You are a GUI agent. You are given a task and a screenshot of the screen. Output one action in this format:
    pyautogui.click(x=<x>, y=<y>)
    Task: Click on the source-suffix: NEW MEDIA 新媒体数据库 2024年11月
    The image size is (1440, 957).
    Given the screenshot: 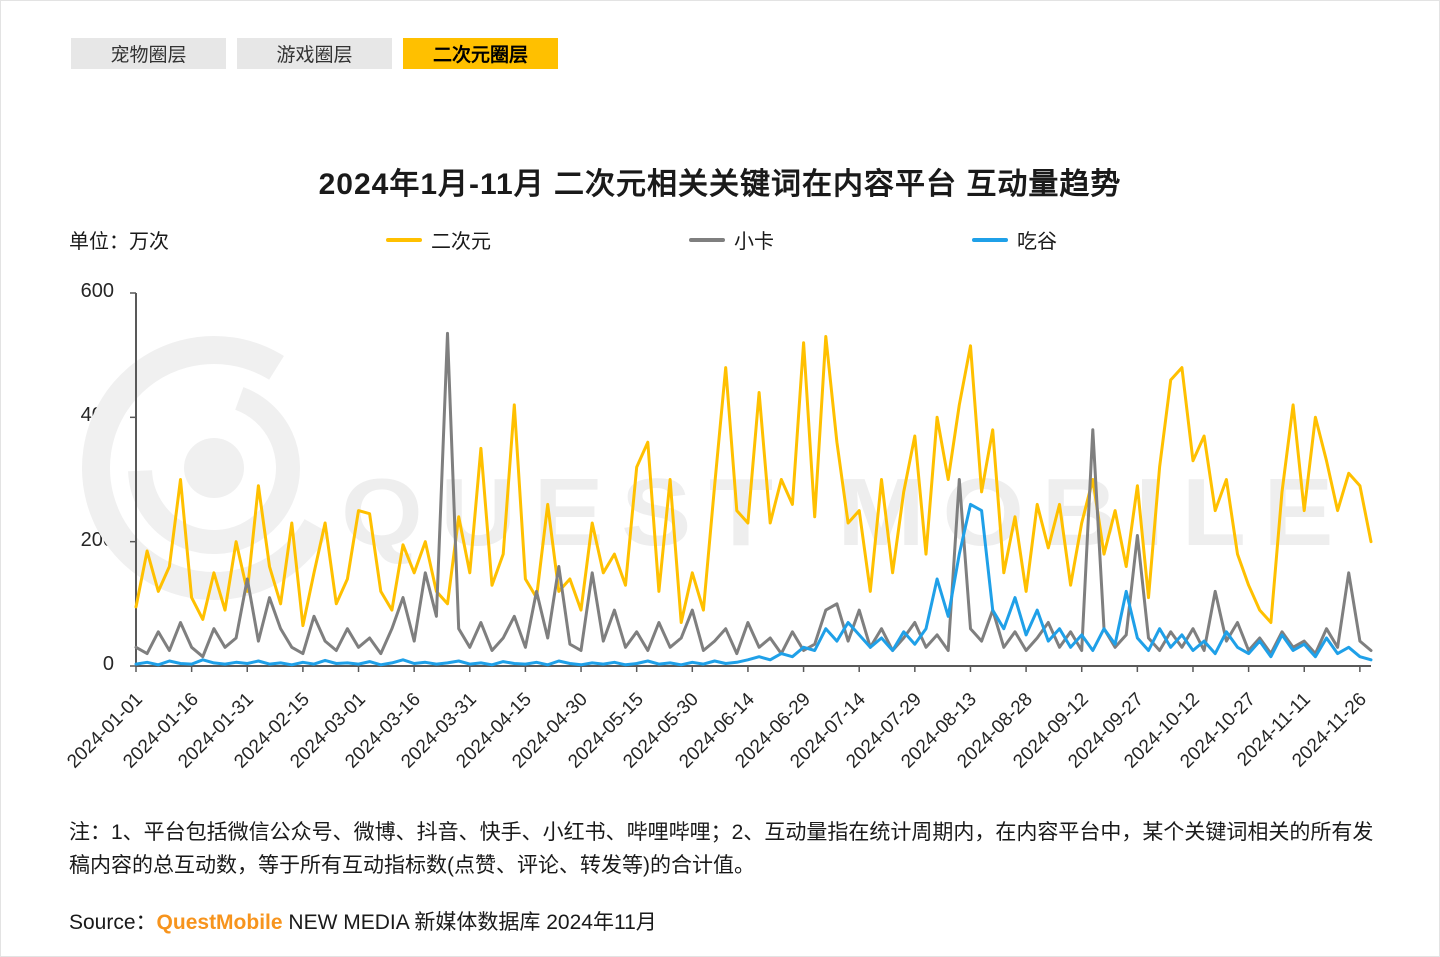 What is the action you would take?
    pyautogui.click(x=469, y=922)
    